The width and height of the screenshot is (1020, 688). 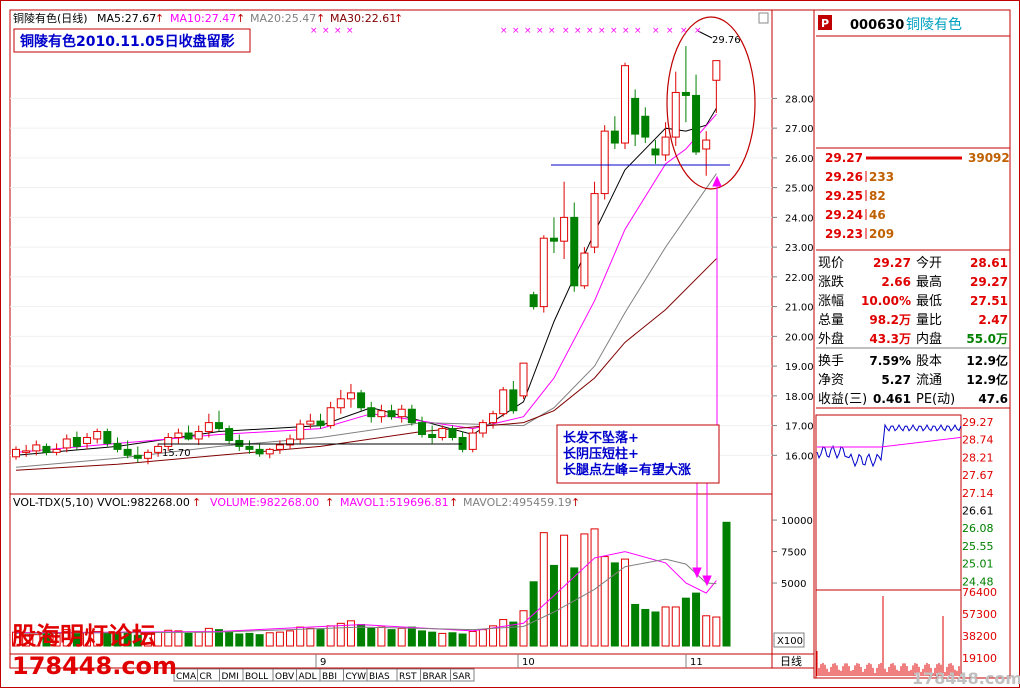 I want to click on stat-value: 2.66, so click(x=896, y=282).